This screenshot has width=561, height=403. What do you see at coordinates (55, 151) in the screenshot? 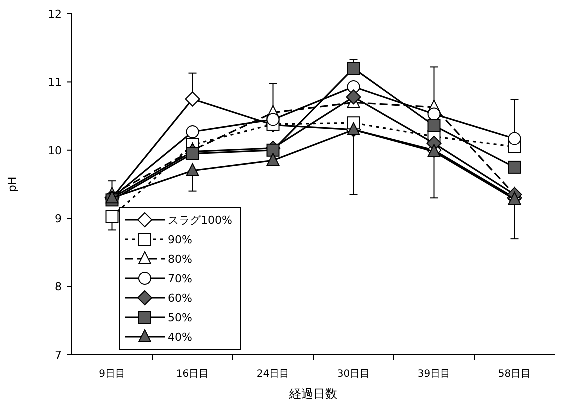
I see `y-tick-label: 10` at bounding box center [55, 151].